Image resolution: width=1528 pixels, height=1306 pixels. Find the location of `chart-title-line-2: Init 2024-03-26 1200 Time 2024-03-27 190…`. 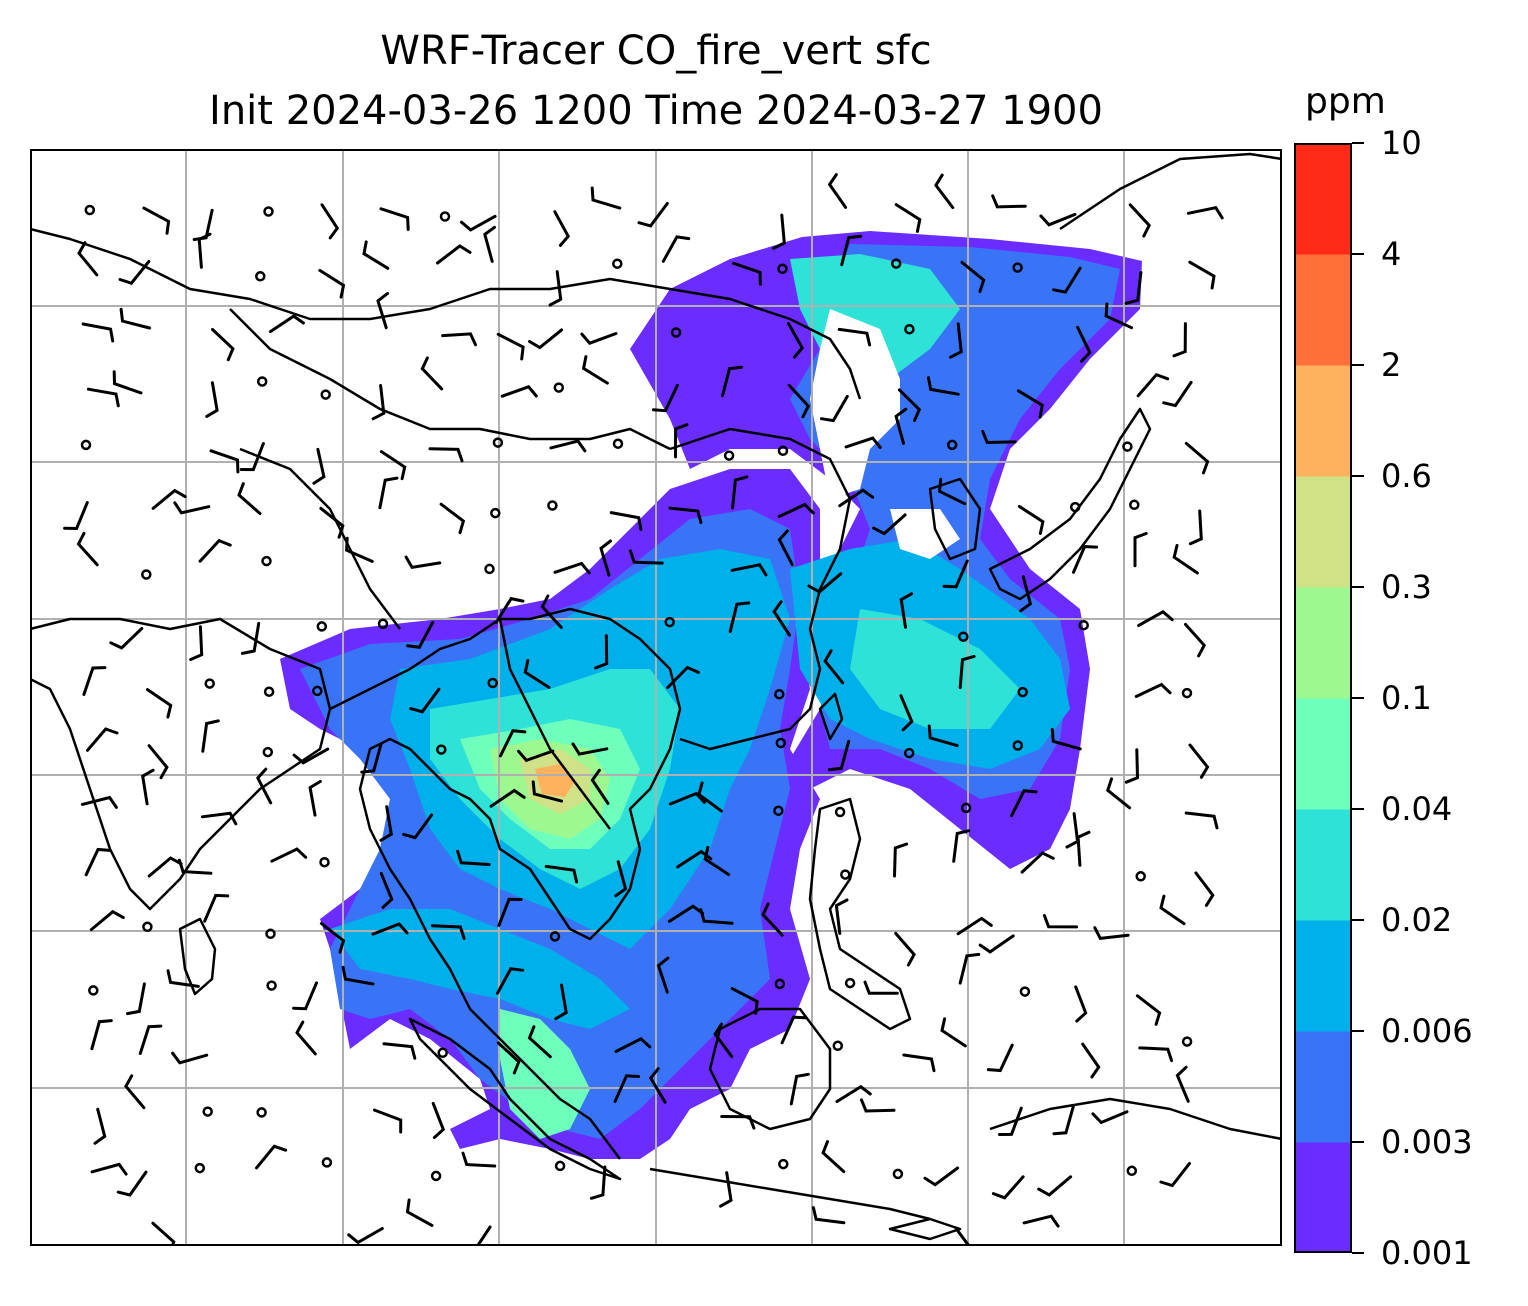

chart-title-line-2: Init 2024-03-26 1200 Time 2024-03-27 190… is located at coordinates (656, 111).